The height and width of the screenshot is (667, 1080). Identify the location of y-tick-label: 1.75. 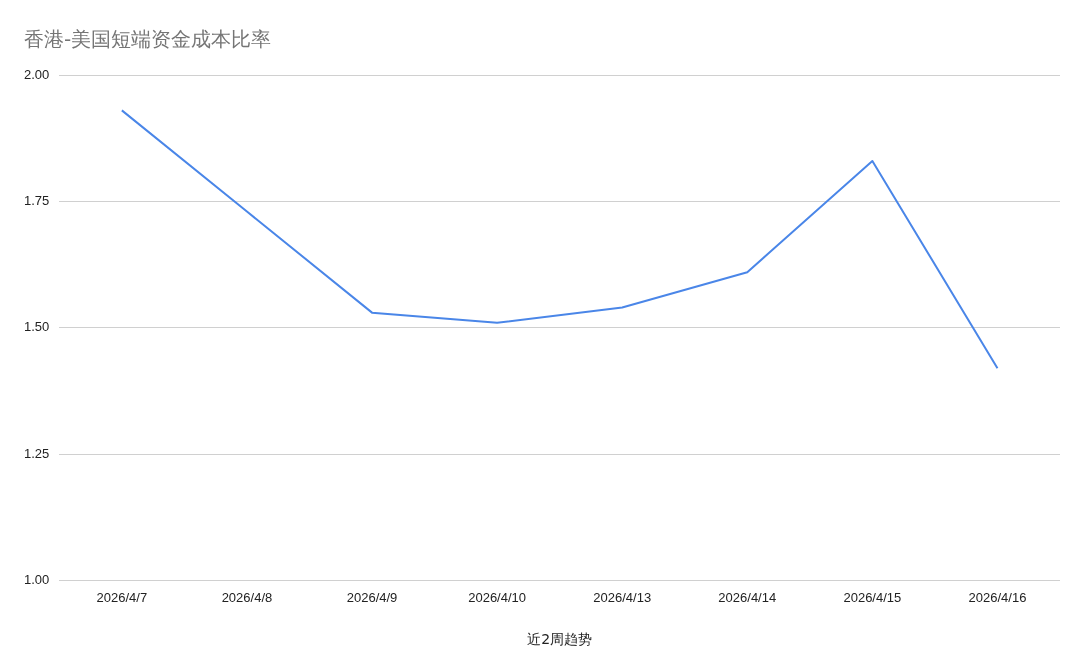
(36, 200).